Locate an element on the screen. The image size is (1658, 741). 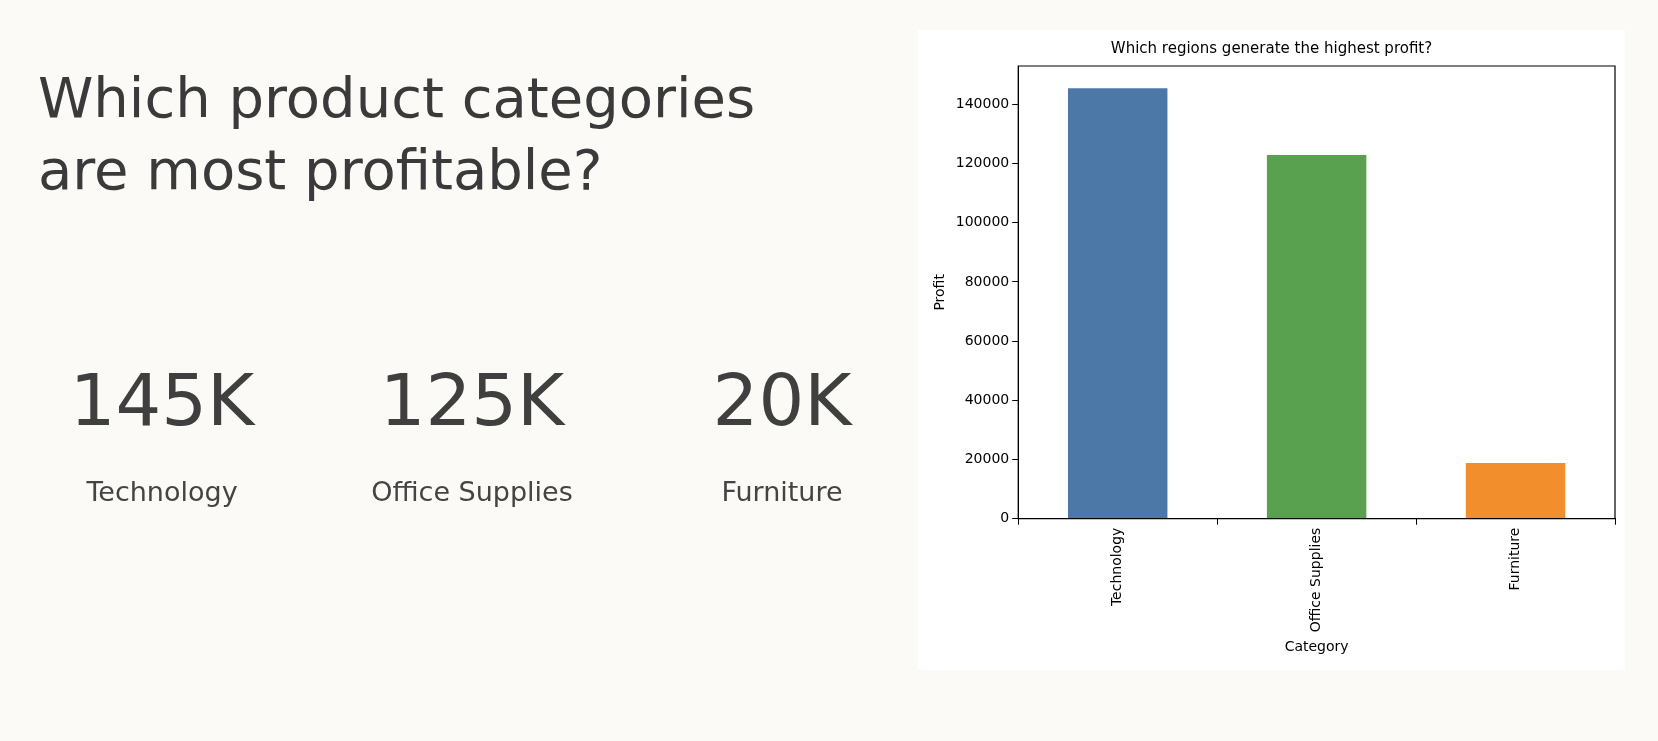
x-tick-label: Office Supplies is located at coordinates (1315, 580).